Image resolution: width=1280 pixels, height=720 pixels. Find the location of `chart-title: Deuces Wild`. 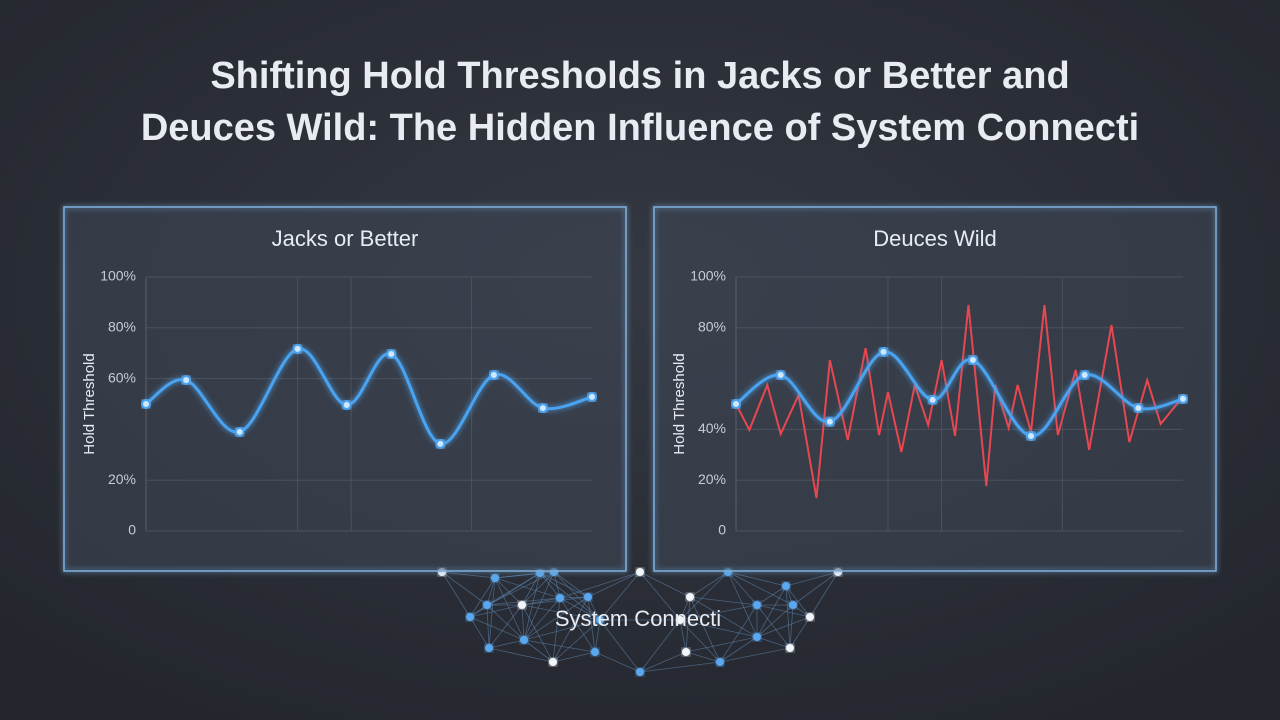

chart-title: Deuces Wild is located at coordinates (934, 238).